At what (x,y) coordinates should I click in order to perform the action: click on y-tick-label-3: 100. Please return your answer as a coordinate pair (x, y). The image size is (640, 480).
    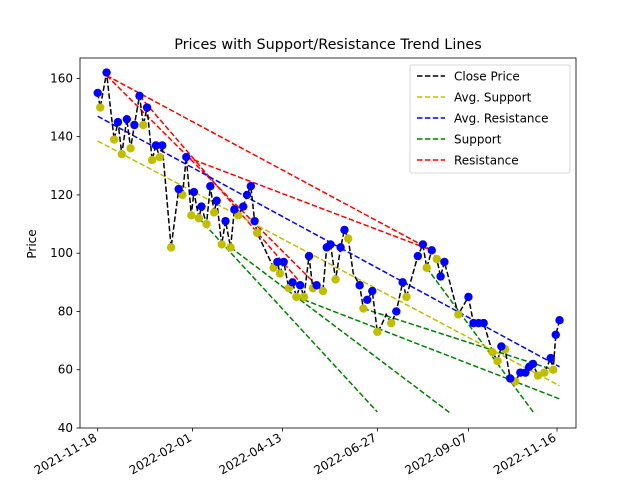
    Looking at the image, I should click on (61, 253).